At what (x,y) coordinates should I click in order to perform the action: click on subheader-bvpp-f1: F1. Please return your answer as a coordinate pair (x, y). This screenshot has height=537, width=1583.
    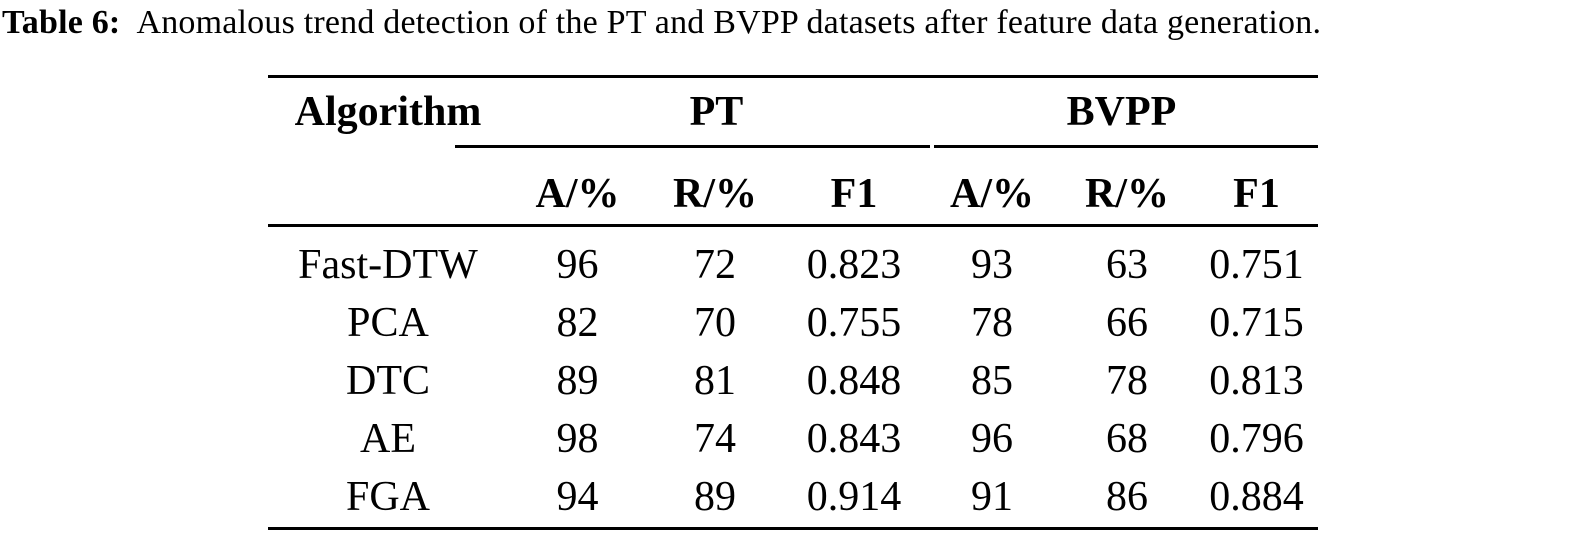
    Looking at the image, I should click on (1256, 194).